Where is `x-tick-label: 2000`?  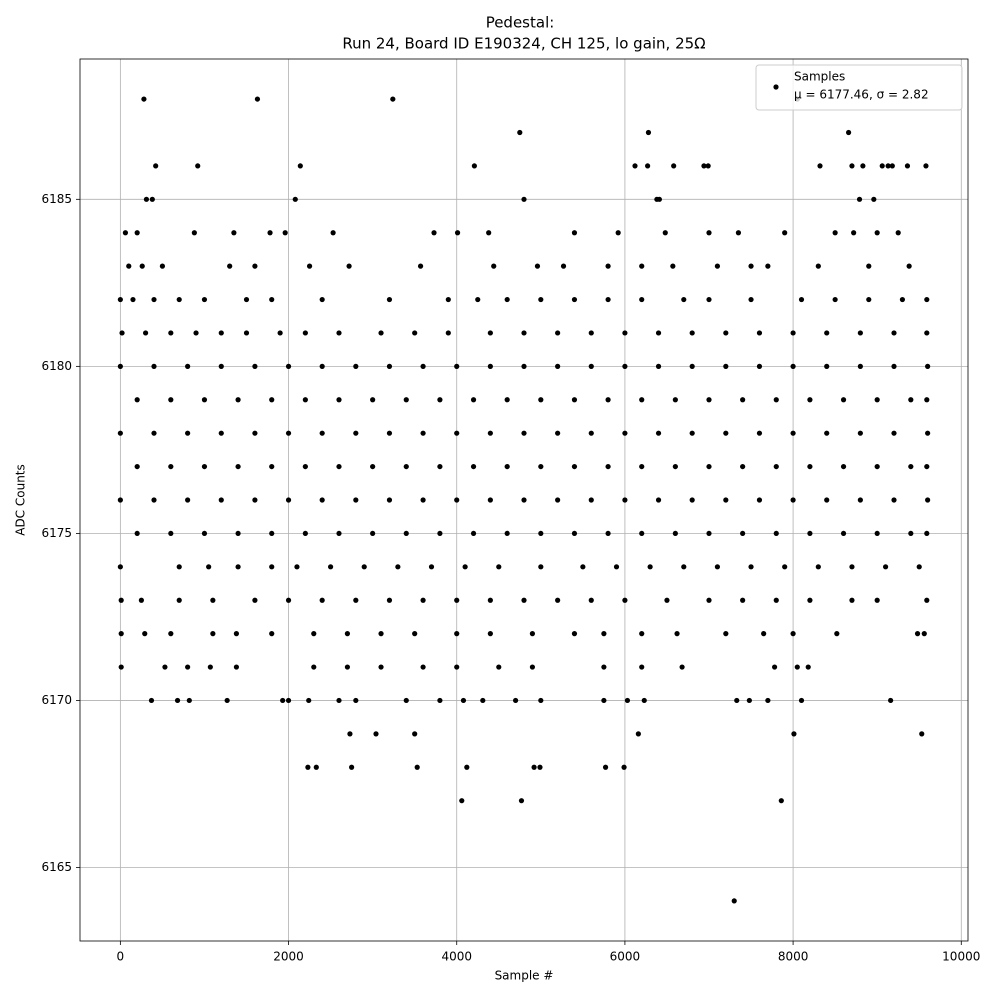 x-tick-label: 2000 is located at coordinates (288, 957).